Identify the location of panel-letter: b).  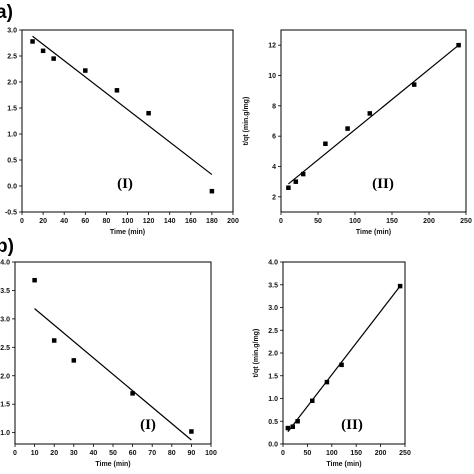
(7, 246).